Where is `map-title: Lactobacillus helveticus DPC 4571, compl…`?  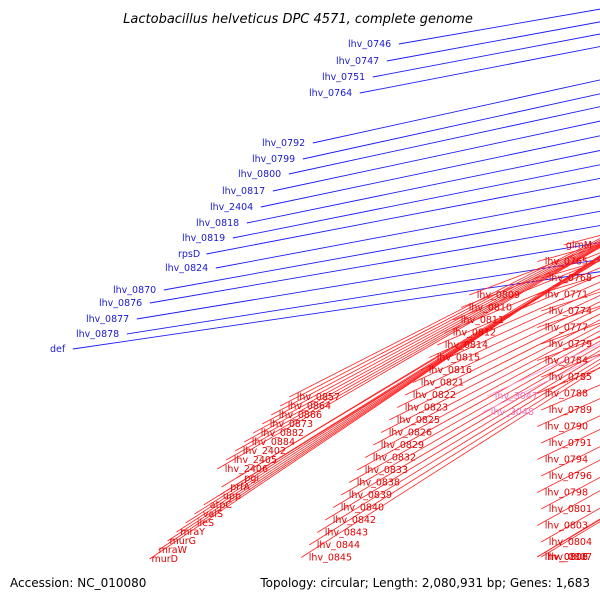 map-title: Lactobacillus helveticus DPC 4571, compl… is located at coordinates (298, 19).